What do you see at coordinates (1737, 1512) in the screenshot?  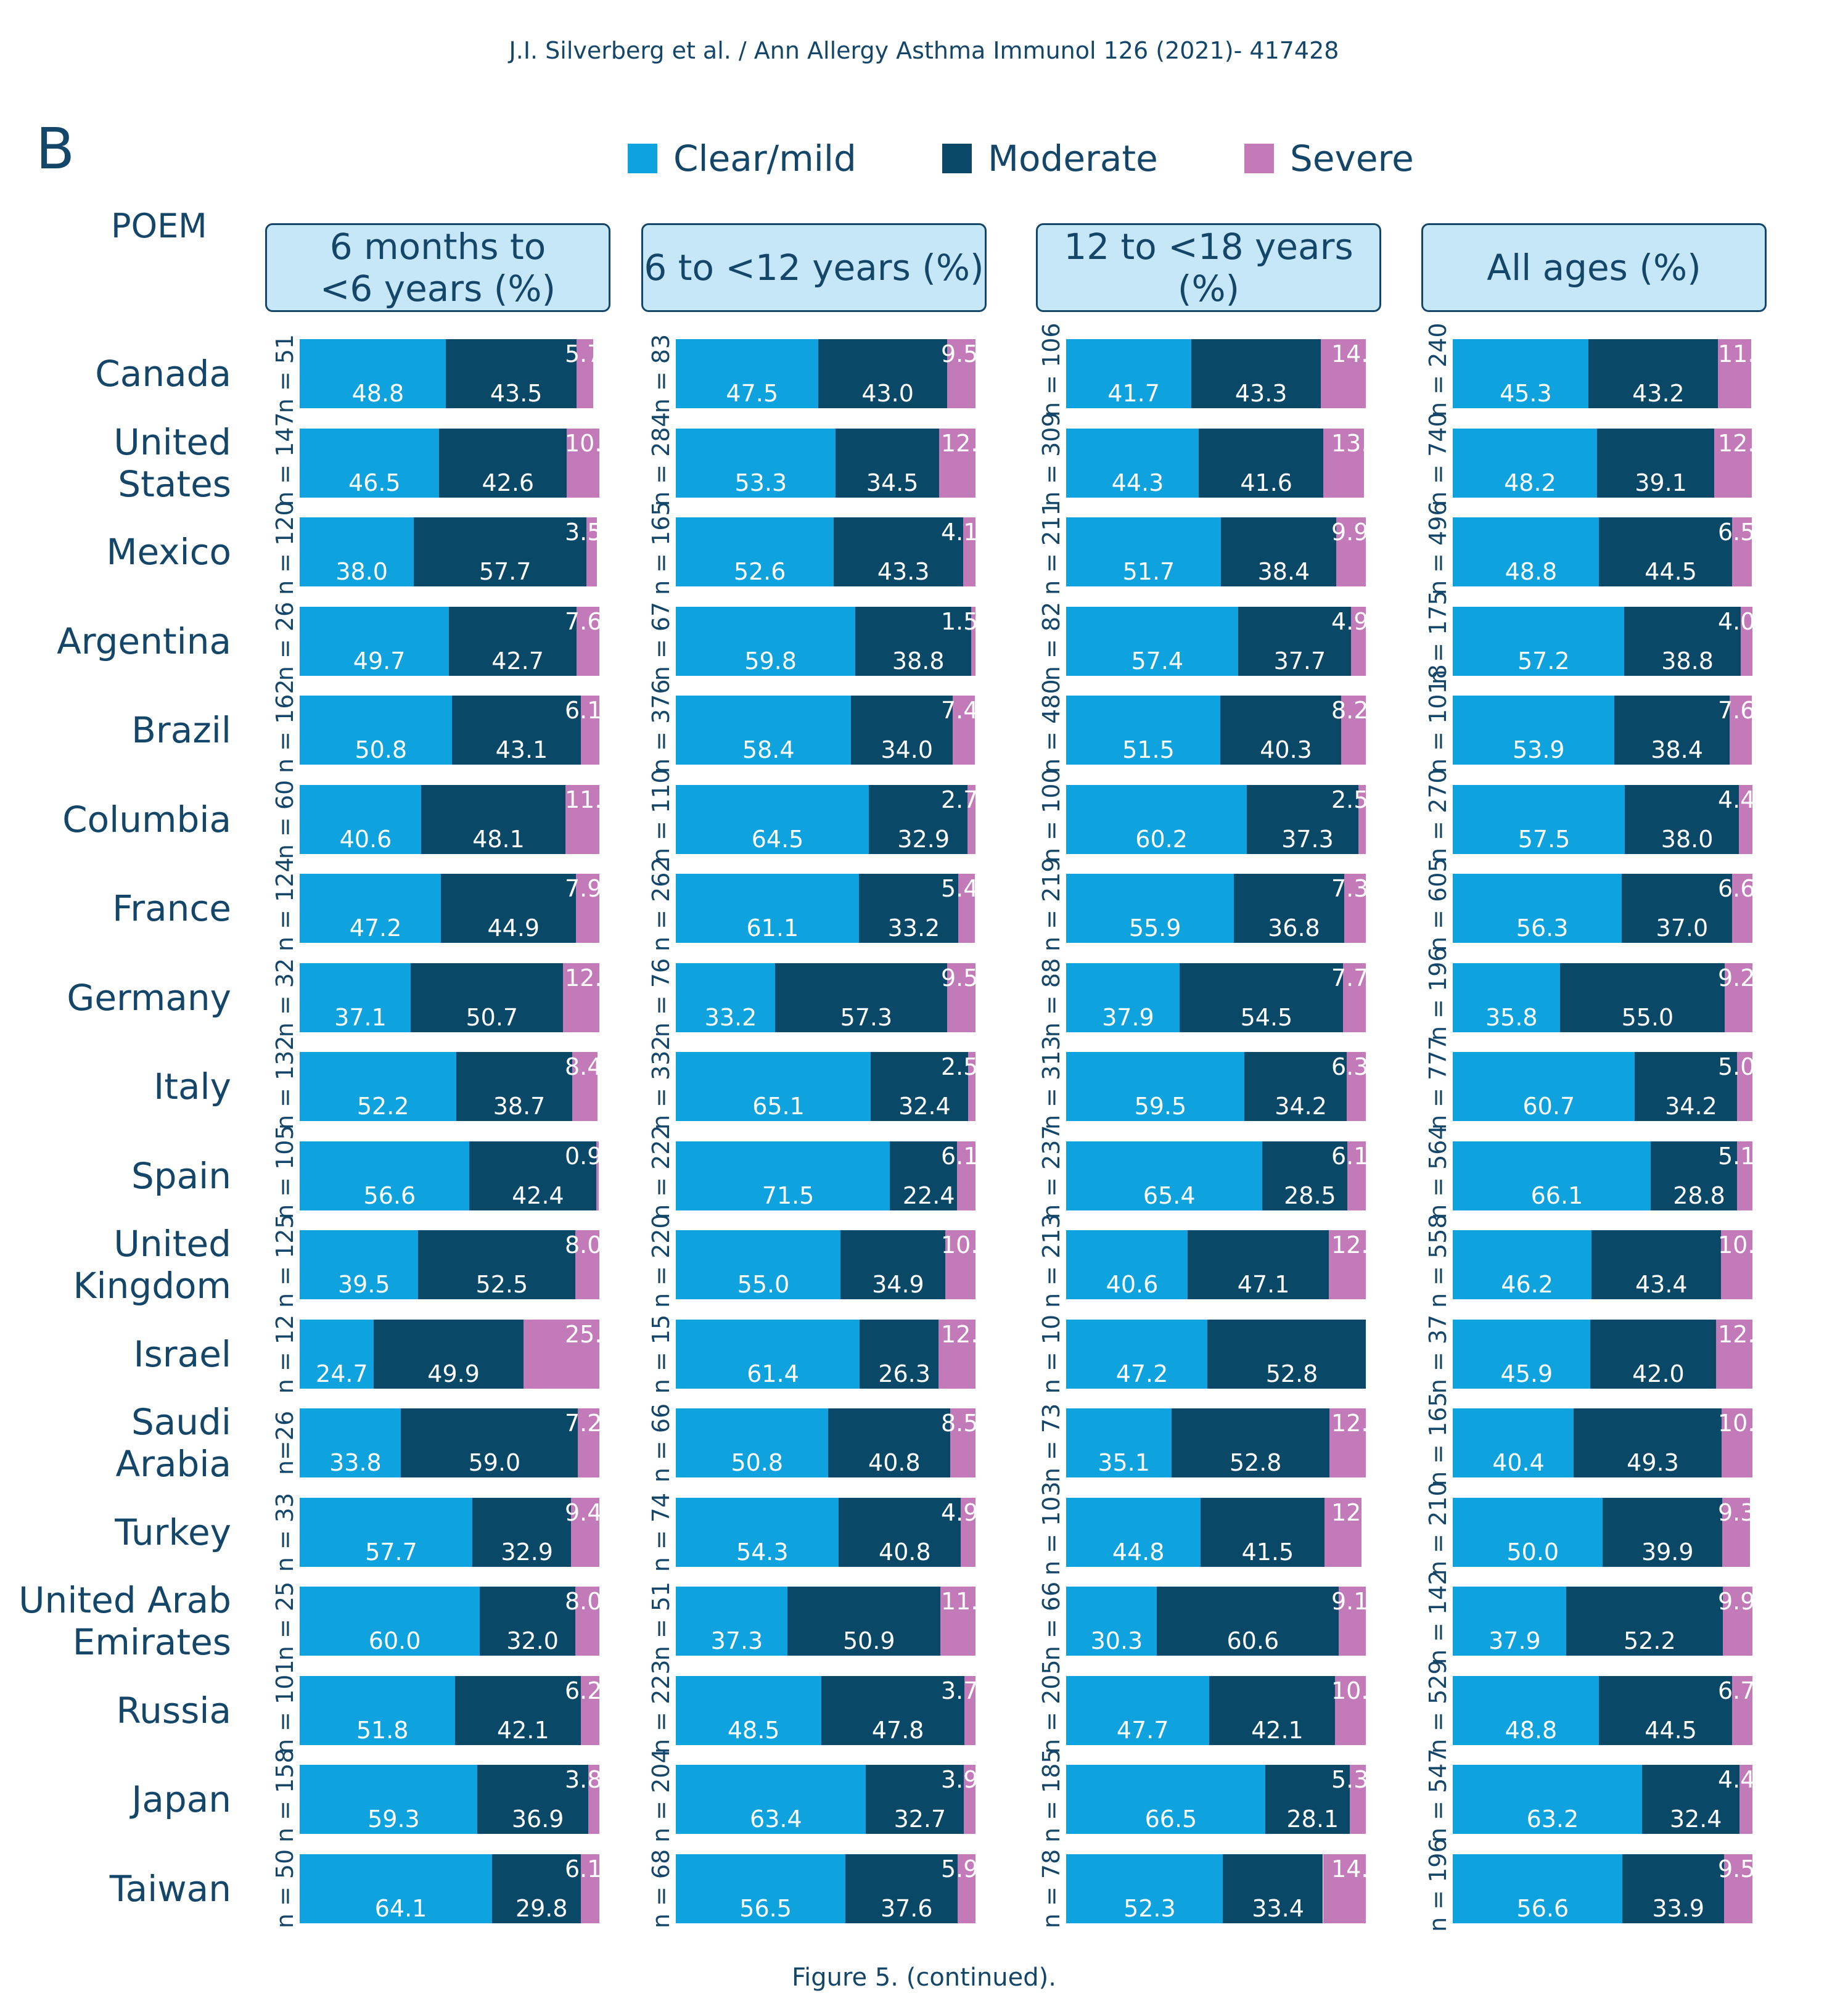 I see `data-label-severe: 9.3` at bounding box center [1737, 1512].